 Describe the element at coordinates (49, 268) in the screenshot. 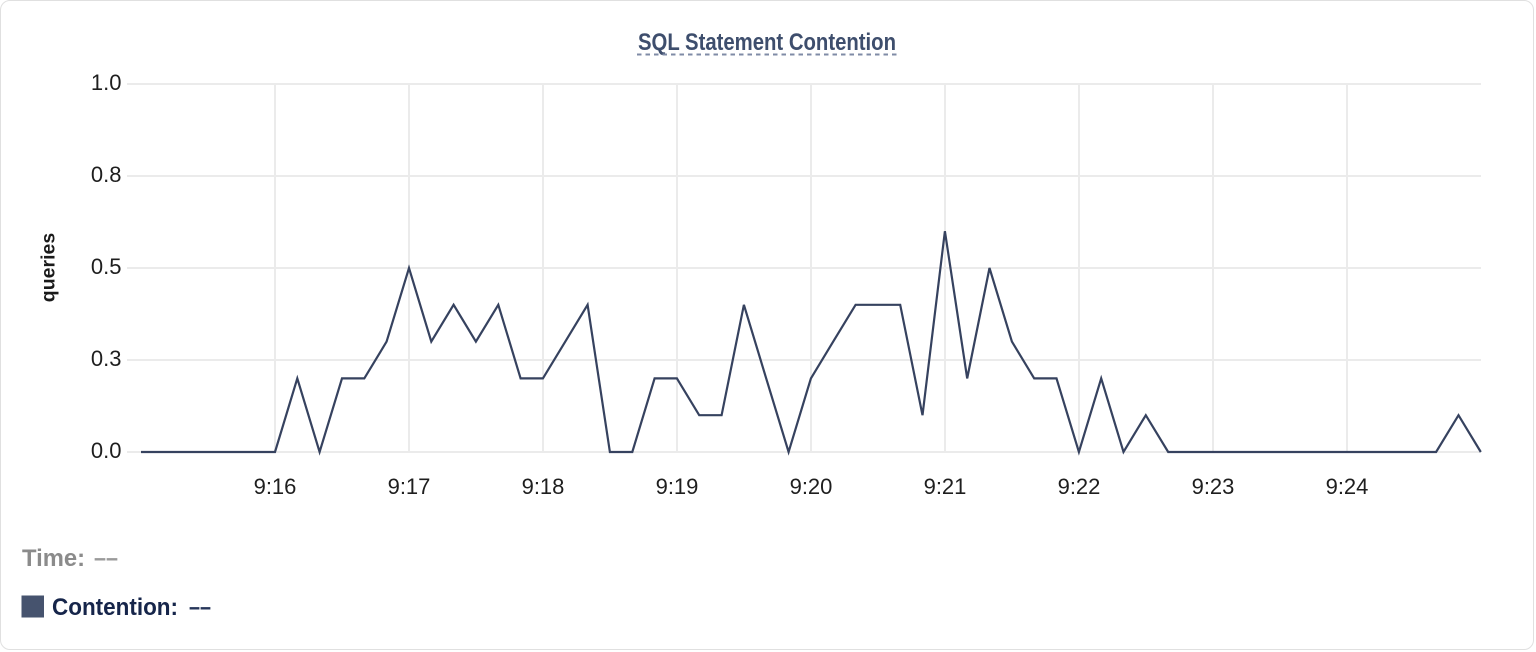

I see `svg-text: queries` at that location.